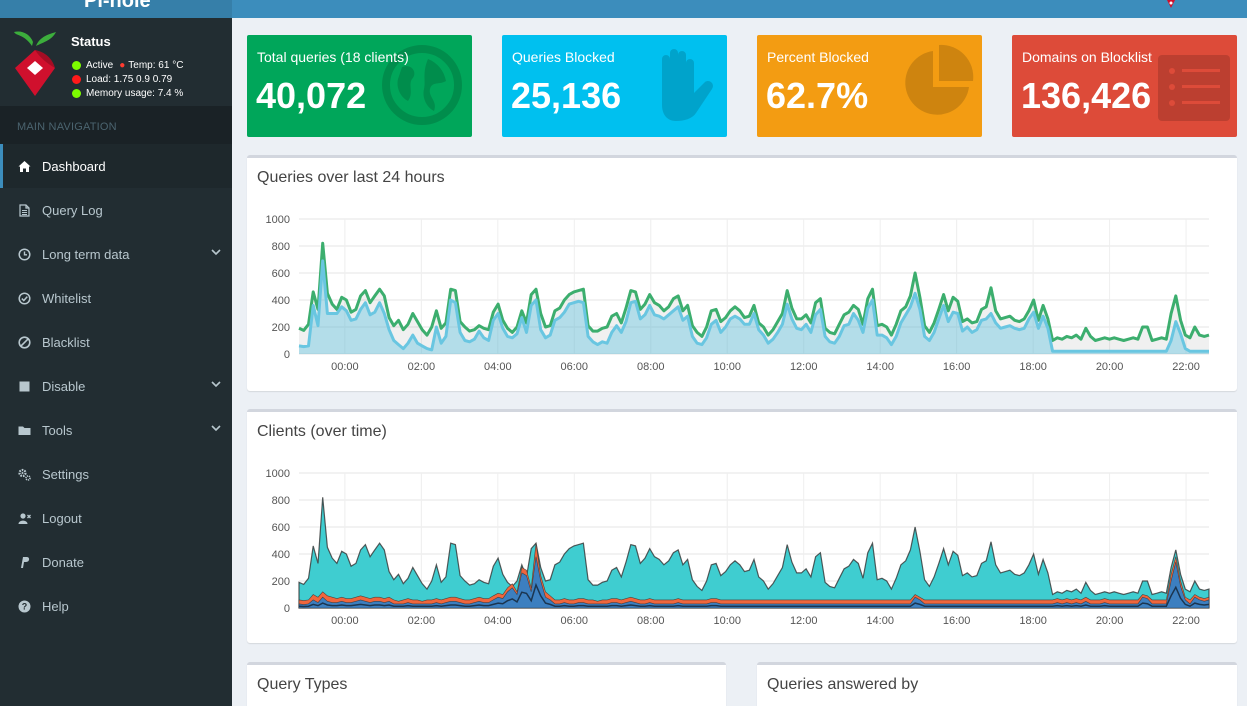  I want to click on sidebar-item-label: Disable, so click(64, 386).